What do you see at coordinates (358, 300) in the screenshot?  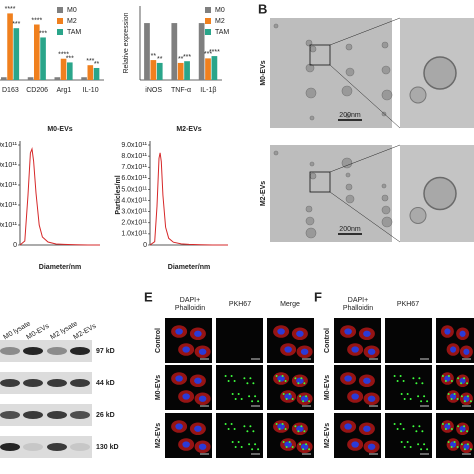 I see `column-header: DAPI+` at bounding box center [358, 300].